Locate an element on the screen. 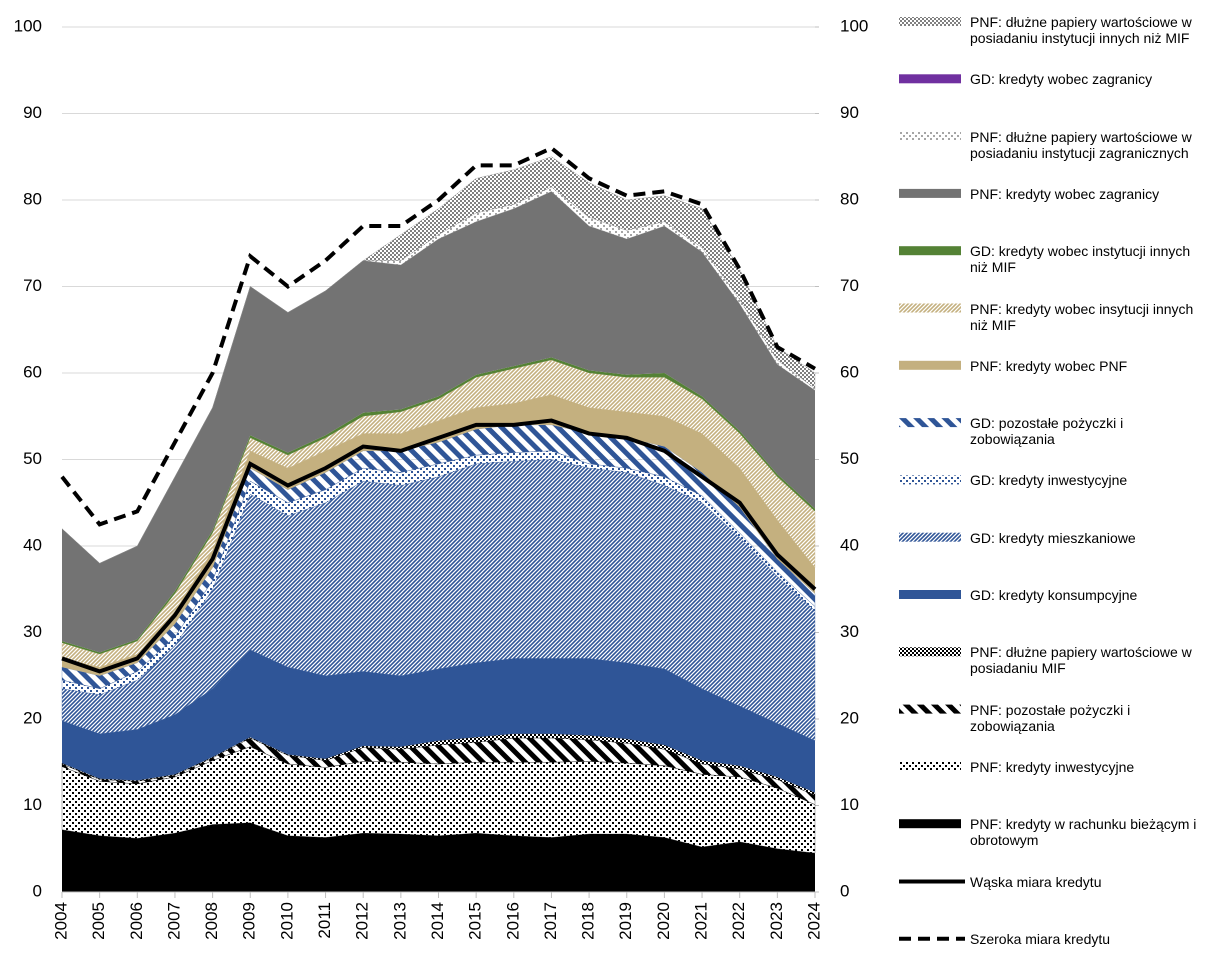 The image size is (1211, 954). x-tick-label: 2015 is located at coordinates (475, 921).